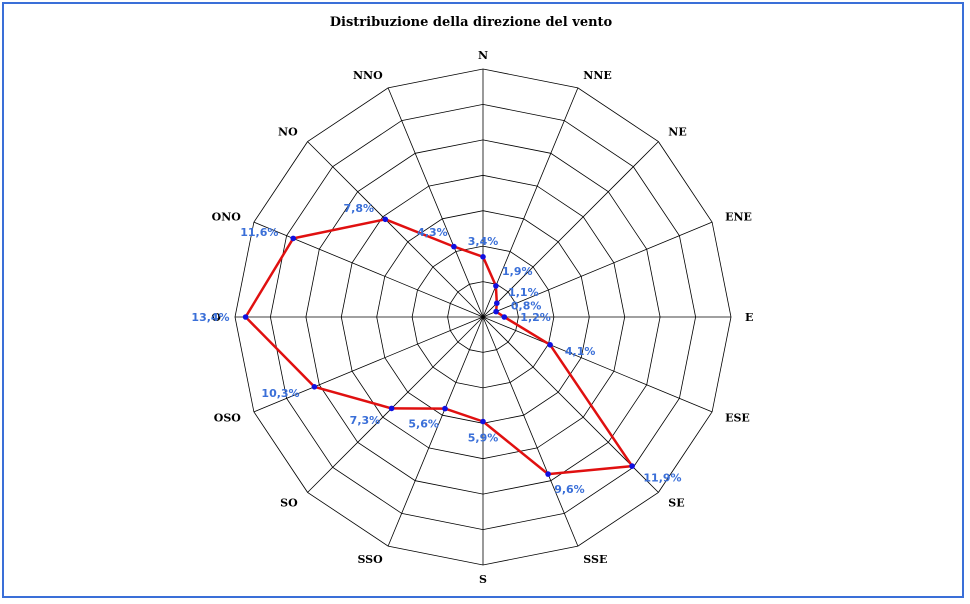 This screenshot has height=604, width=970. I want to click on direction-label: SE, so click(676, 502).